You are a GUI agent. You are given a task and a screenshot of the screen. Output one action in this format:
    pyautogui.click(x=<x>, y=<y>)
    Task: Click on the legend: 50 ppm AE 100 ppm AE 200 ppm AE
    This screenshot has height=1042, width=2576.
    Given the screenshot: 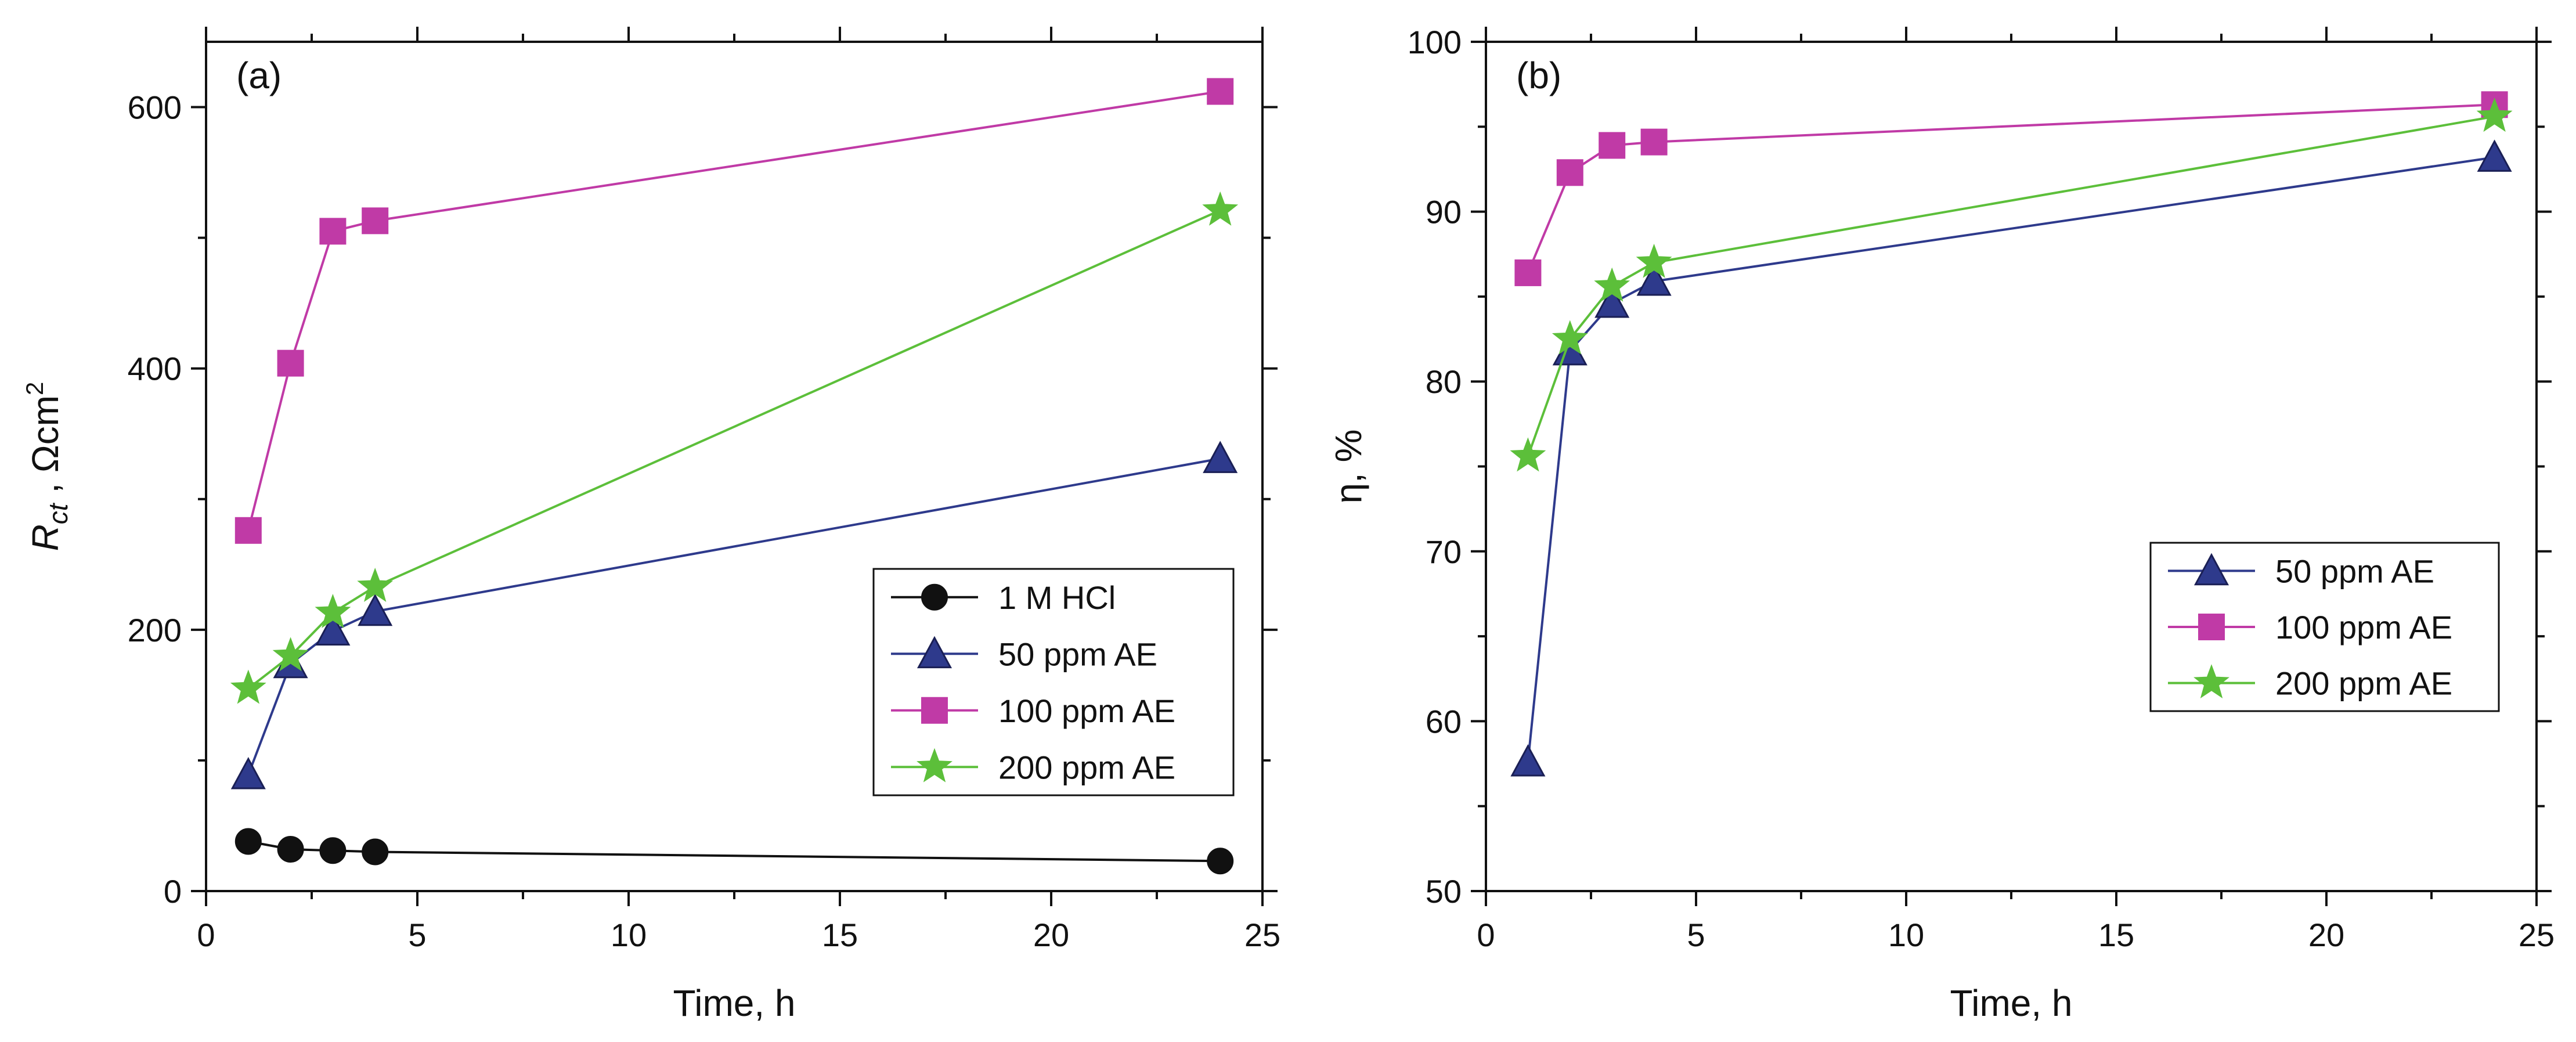 What is the action you would take?
    pyautogui.click(x=2325, y=627)
    